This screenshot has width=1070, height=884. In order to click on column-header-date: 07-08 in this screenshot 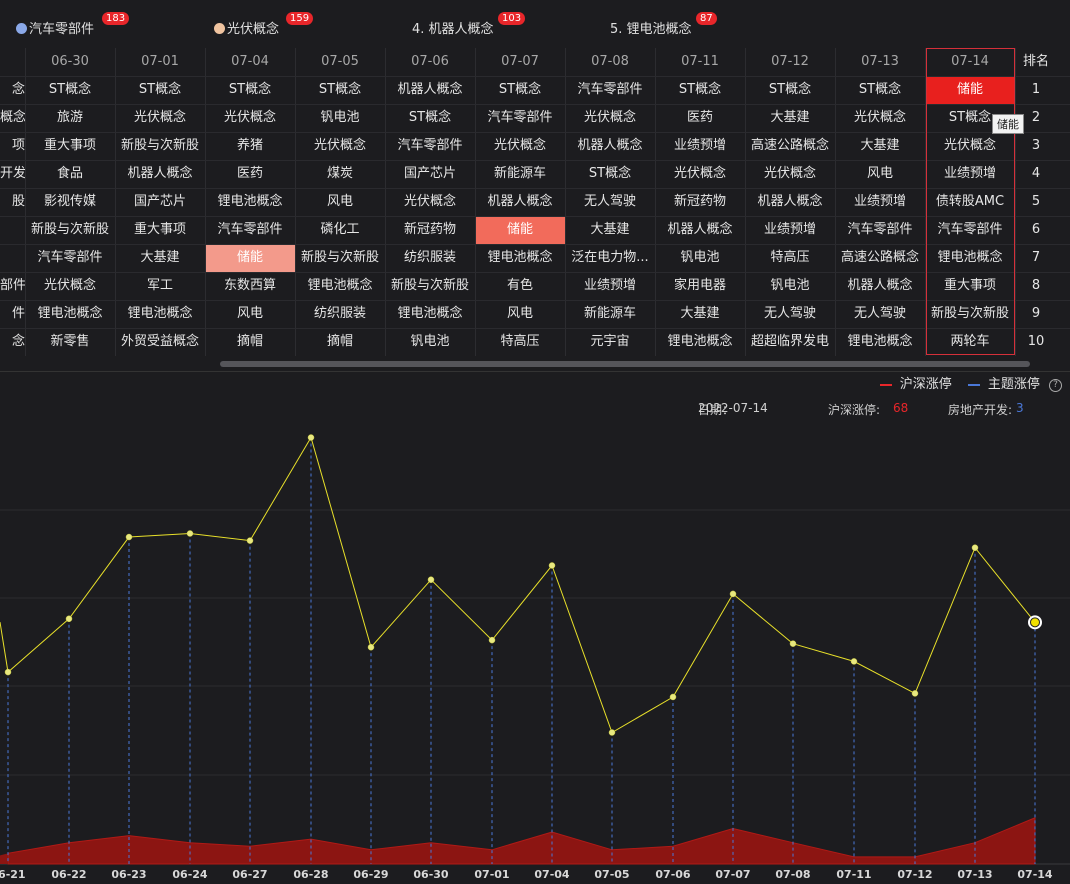, I will do `click(610, 61)`.